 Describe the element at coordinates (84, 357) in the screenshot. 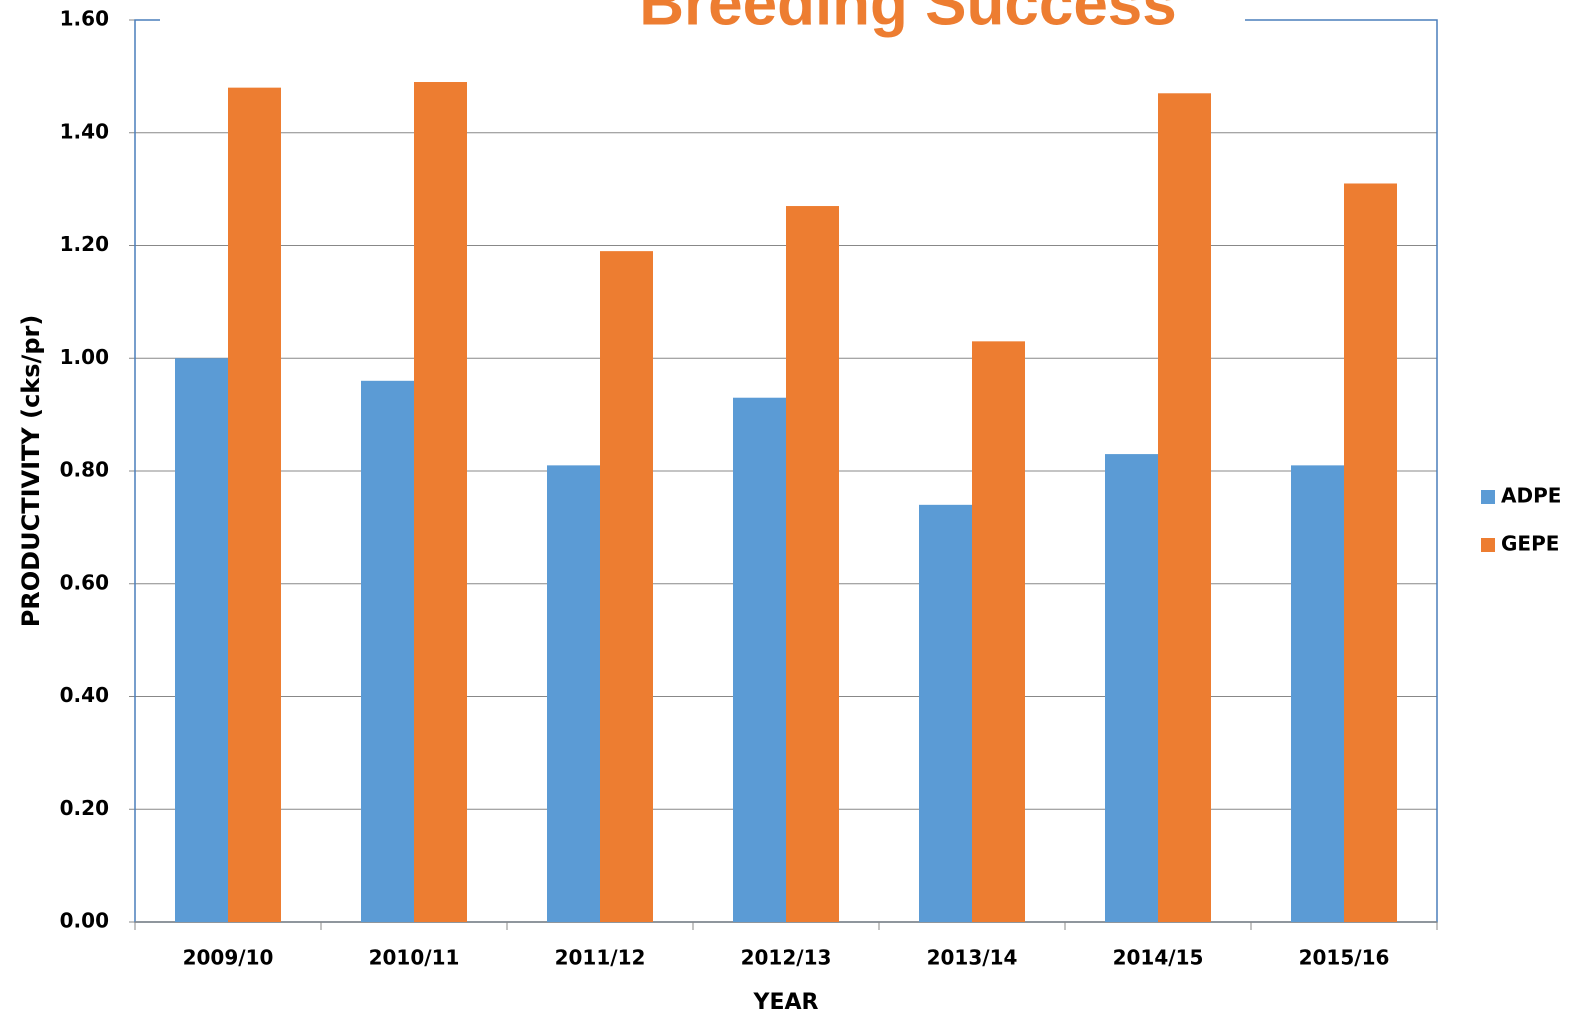

I see `y-tick-label: 1.00` at that location.